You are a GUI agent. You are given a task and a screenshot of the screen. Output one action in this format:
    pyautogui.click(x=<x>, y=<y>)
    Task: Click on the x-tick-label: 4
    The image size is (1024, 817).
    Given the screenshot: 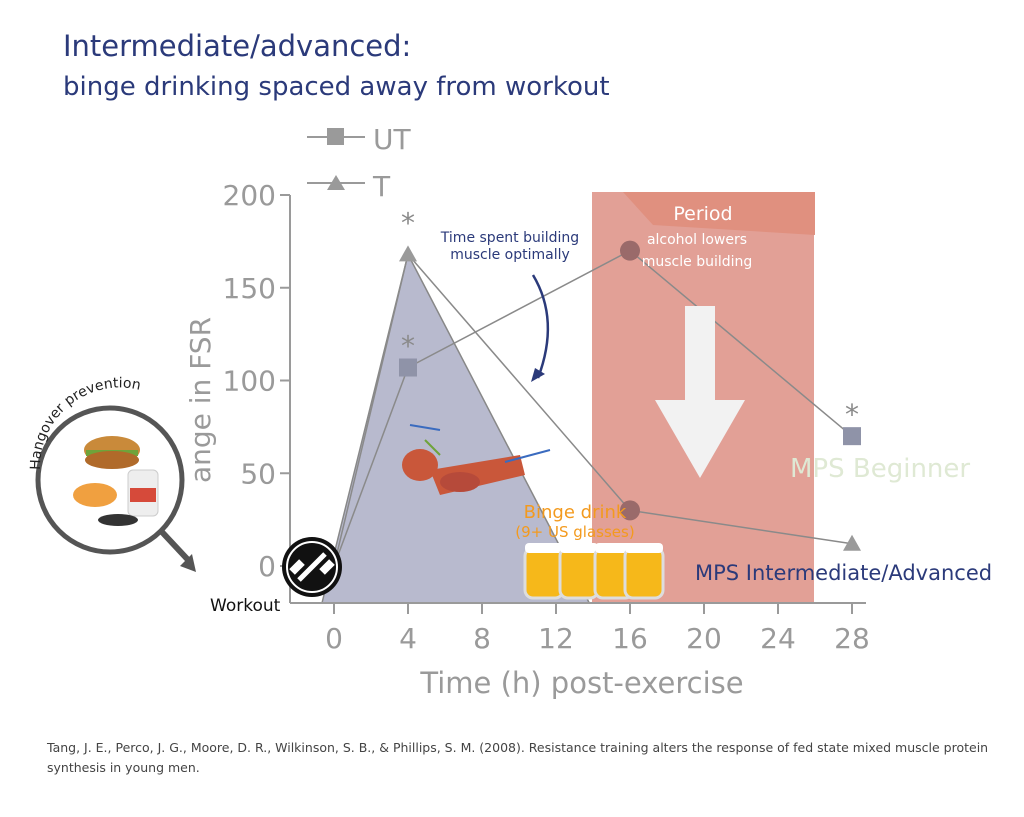 What is the action you would take?
    pyautogui.click(x=408, y=638)
    